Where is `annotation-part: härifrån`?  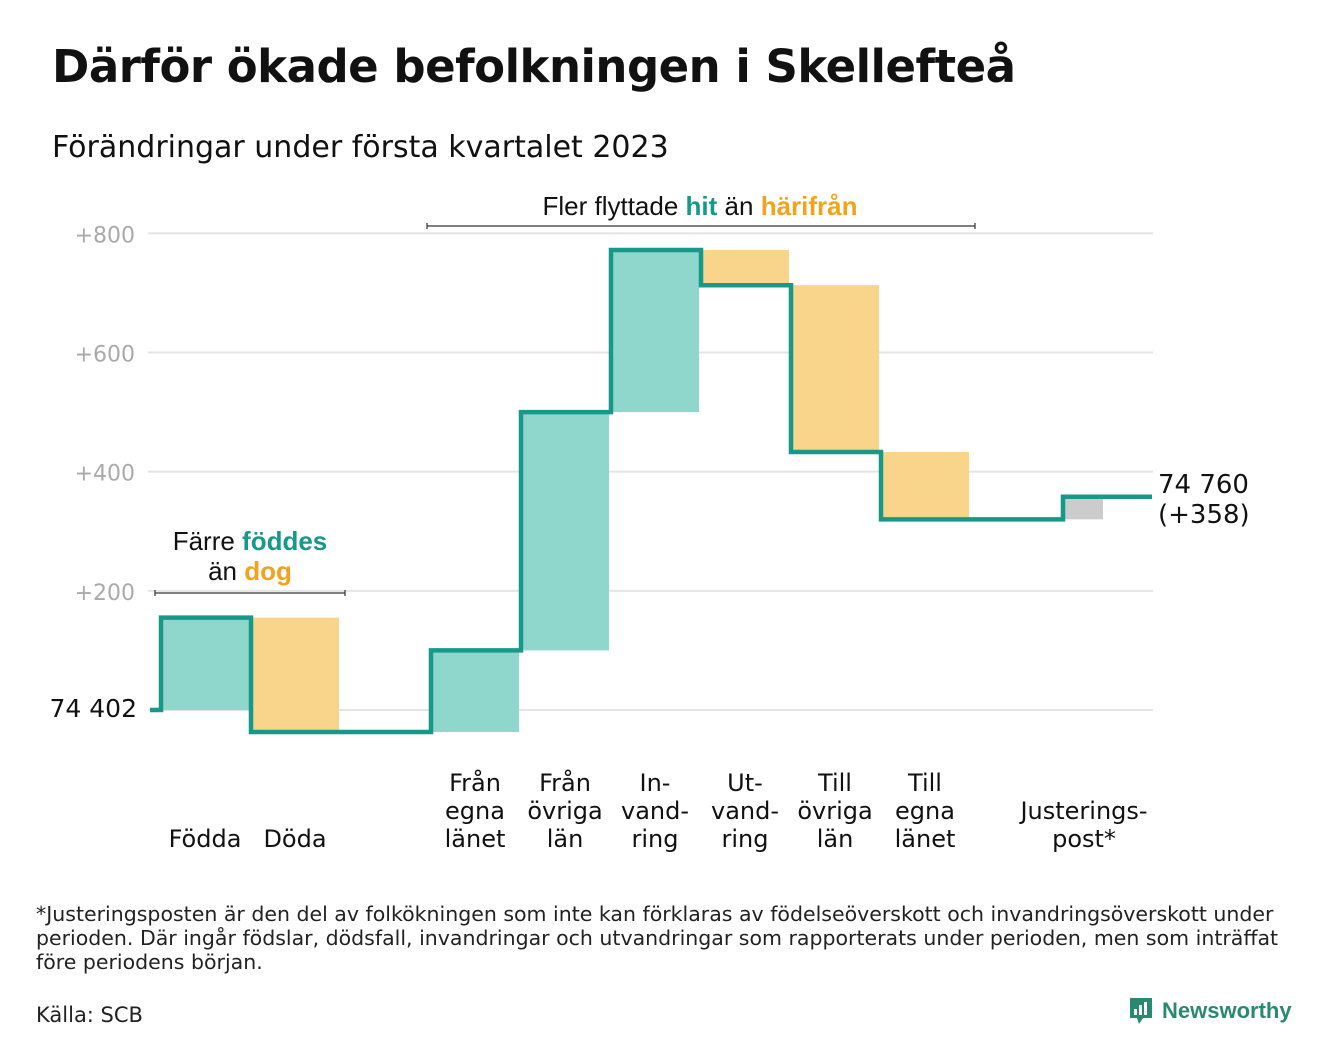 annotation-part: härifrån is located at coordinates (809, 206).